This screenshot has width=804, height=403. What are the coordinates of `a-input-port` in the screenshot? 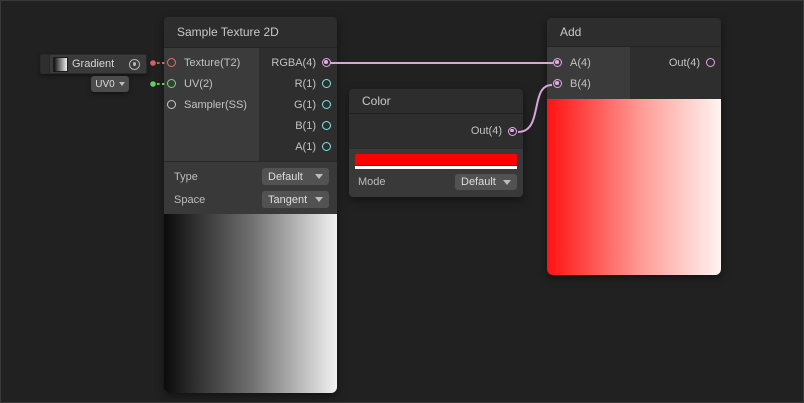 It's located at (557, 62).